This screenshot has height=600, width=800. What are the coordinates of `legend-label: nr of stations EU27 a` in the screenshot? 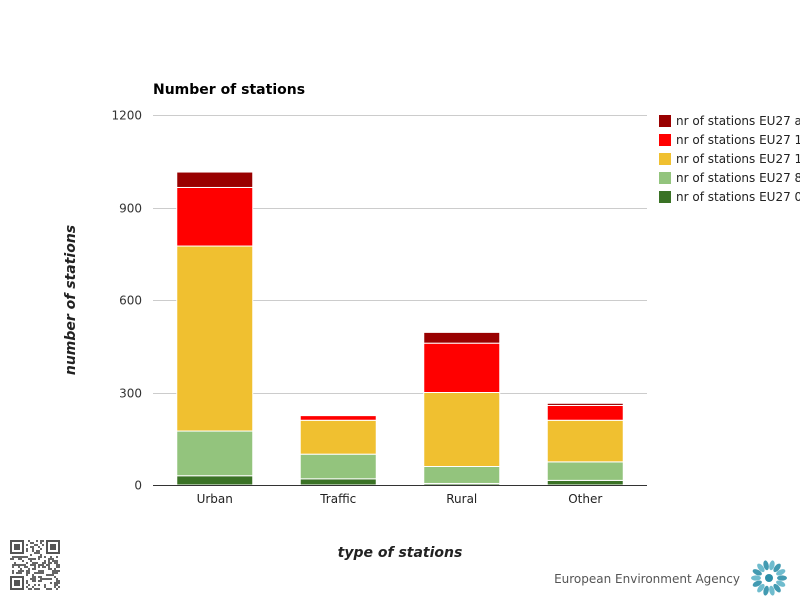 It's located at (738, 121).